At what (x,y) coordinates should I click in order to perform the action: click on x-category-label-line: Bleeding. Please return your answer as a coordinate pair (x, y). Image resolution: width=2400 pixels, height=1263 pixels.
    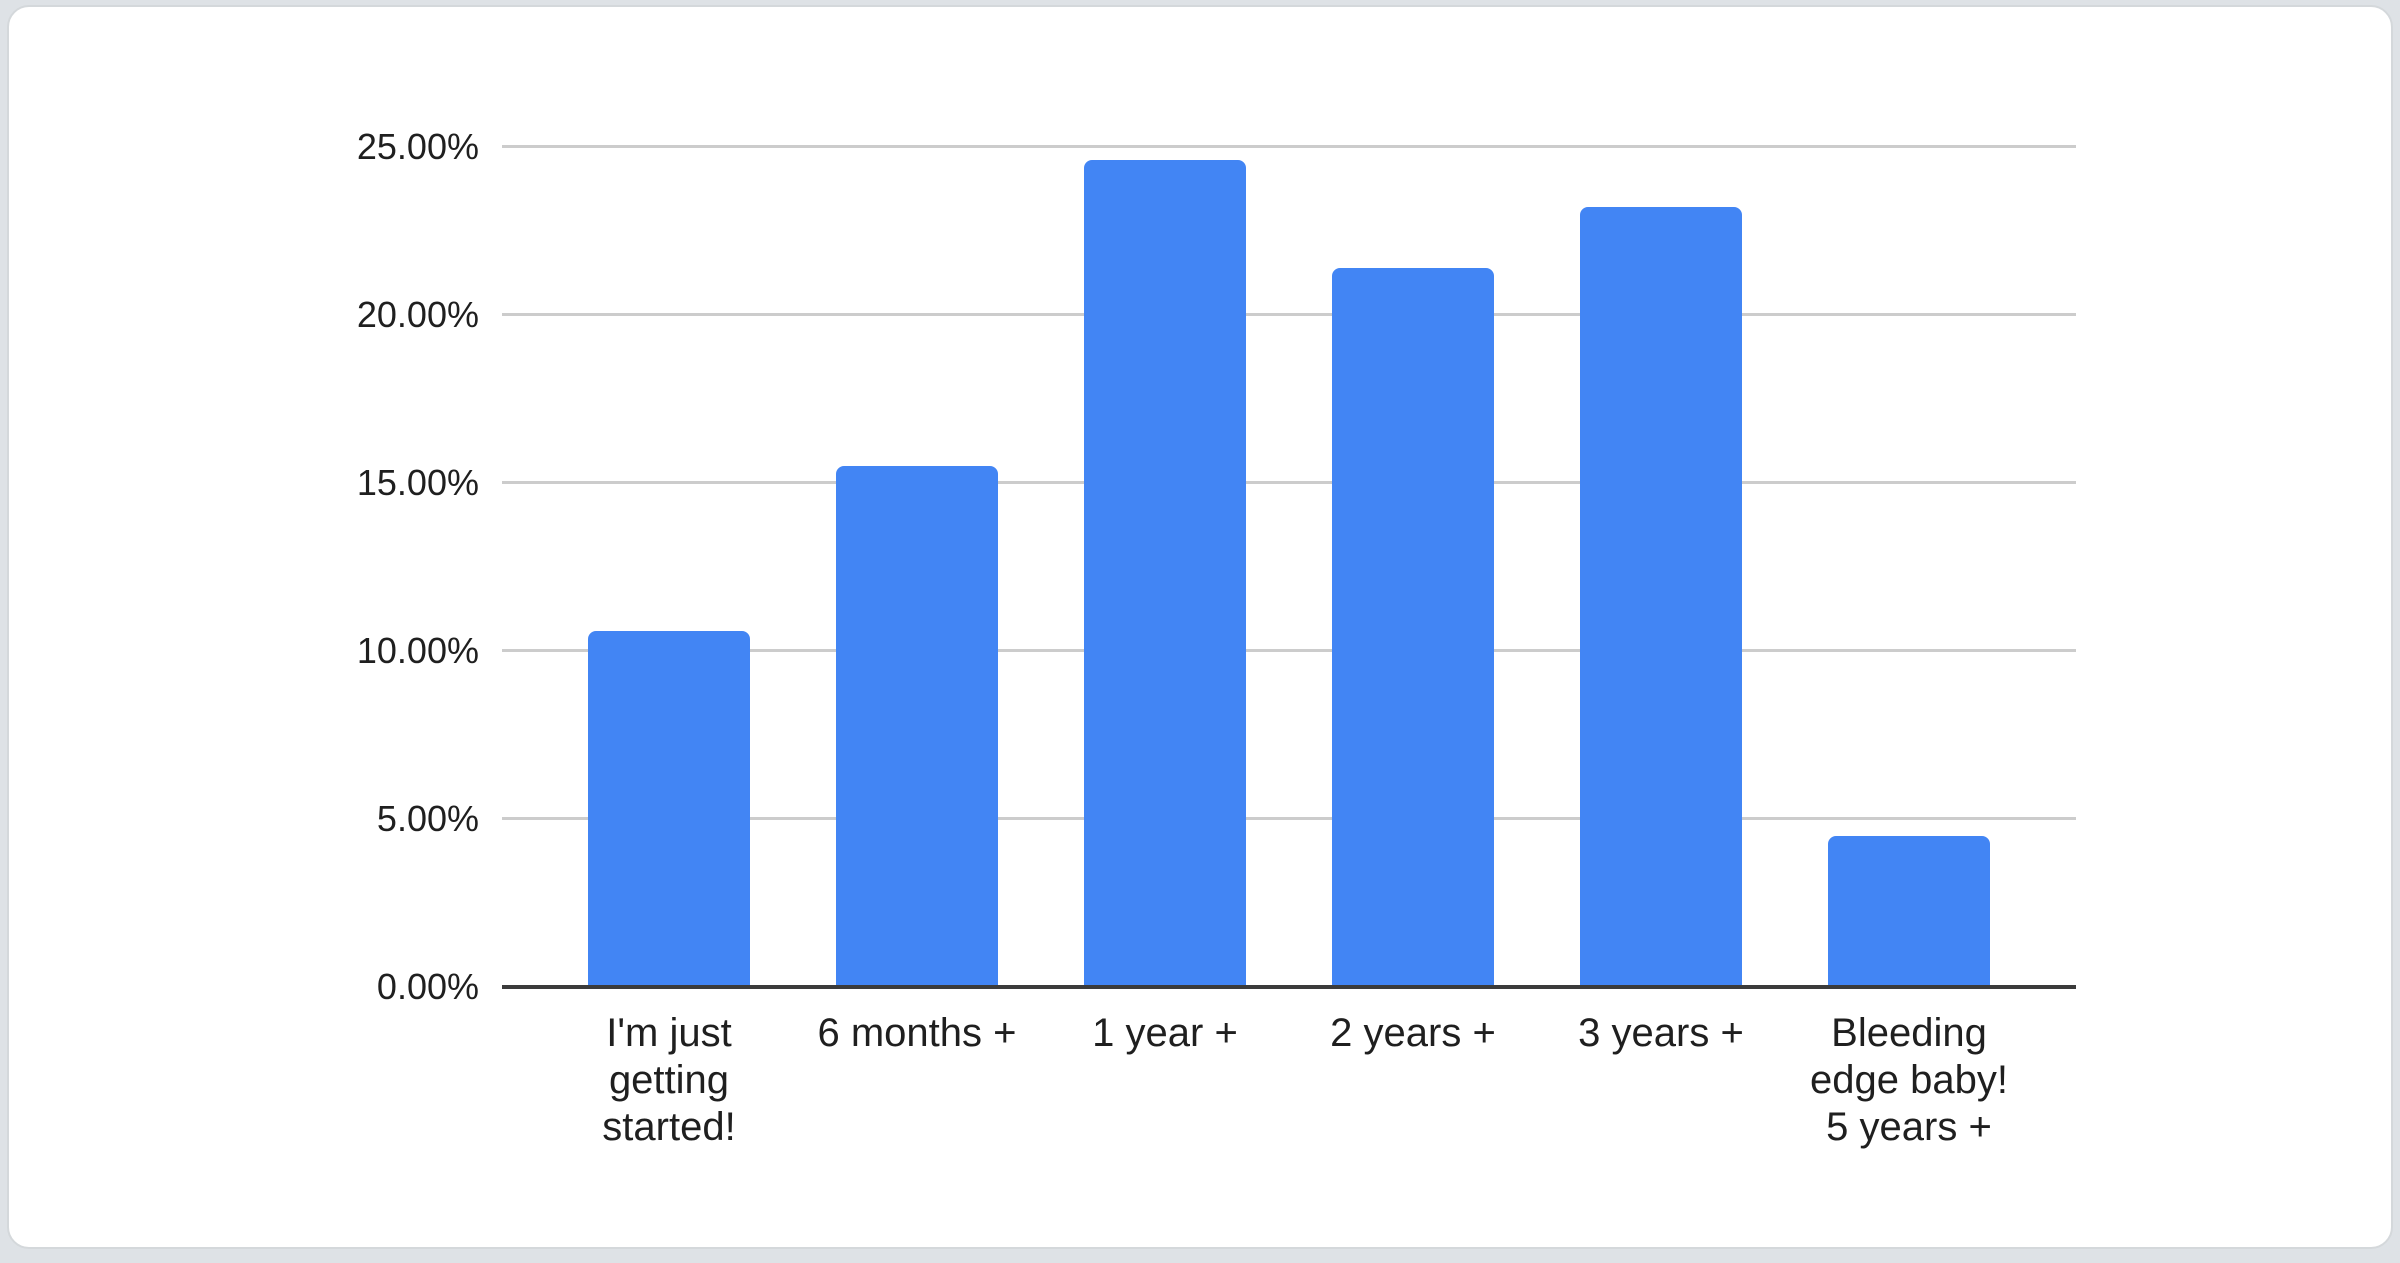
    Looking at the image, I should click on (1909, 1033).